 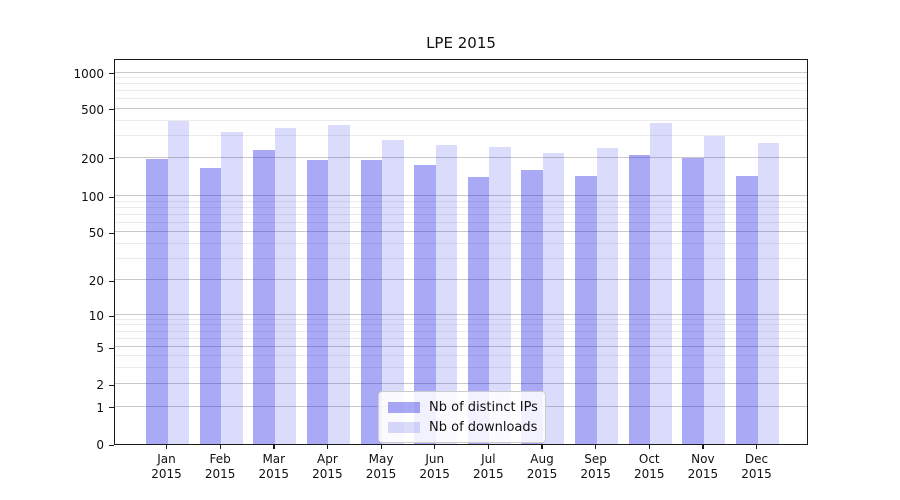 I want to click on bar-downloads-nov, so click(x=714, y=289).